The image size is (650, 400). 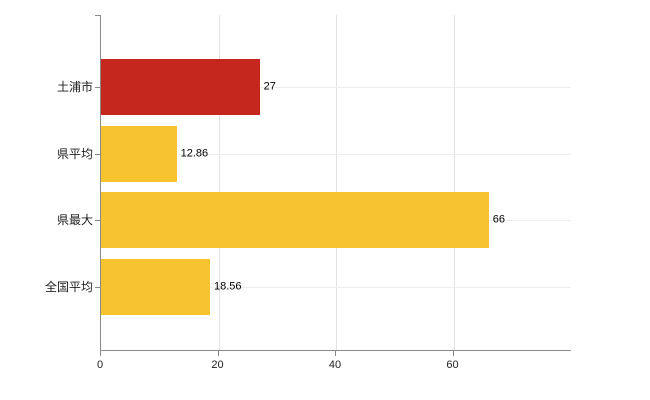 I want to click on category-label: 土浦市, so click(x=74, y=87).